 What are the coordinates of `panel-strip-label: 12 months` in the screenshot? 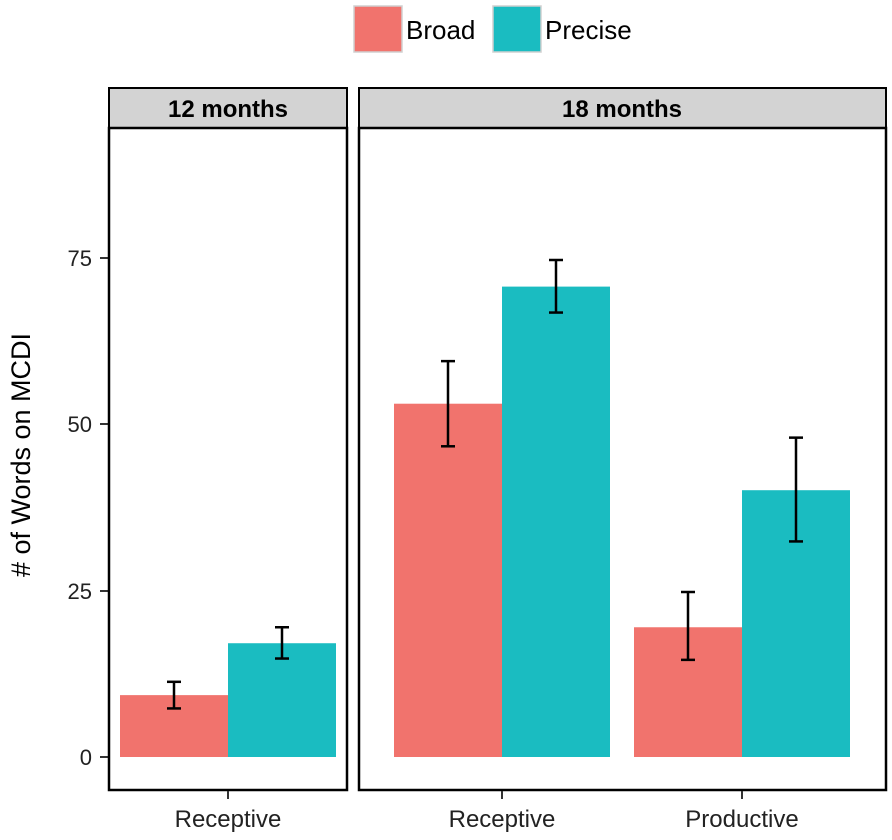 It's located at (228, 109).